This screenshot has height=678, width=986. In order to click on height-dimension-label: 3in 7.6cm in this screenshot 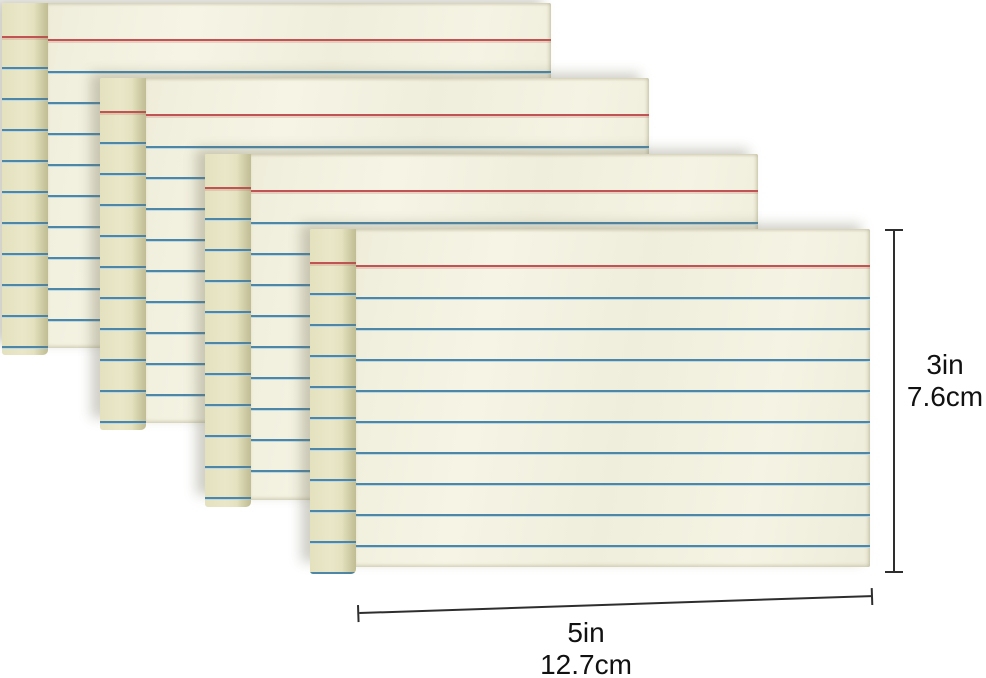, I will do `click(943, 381)`.